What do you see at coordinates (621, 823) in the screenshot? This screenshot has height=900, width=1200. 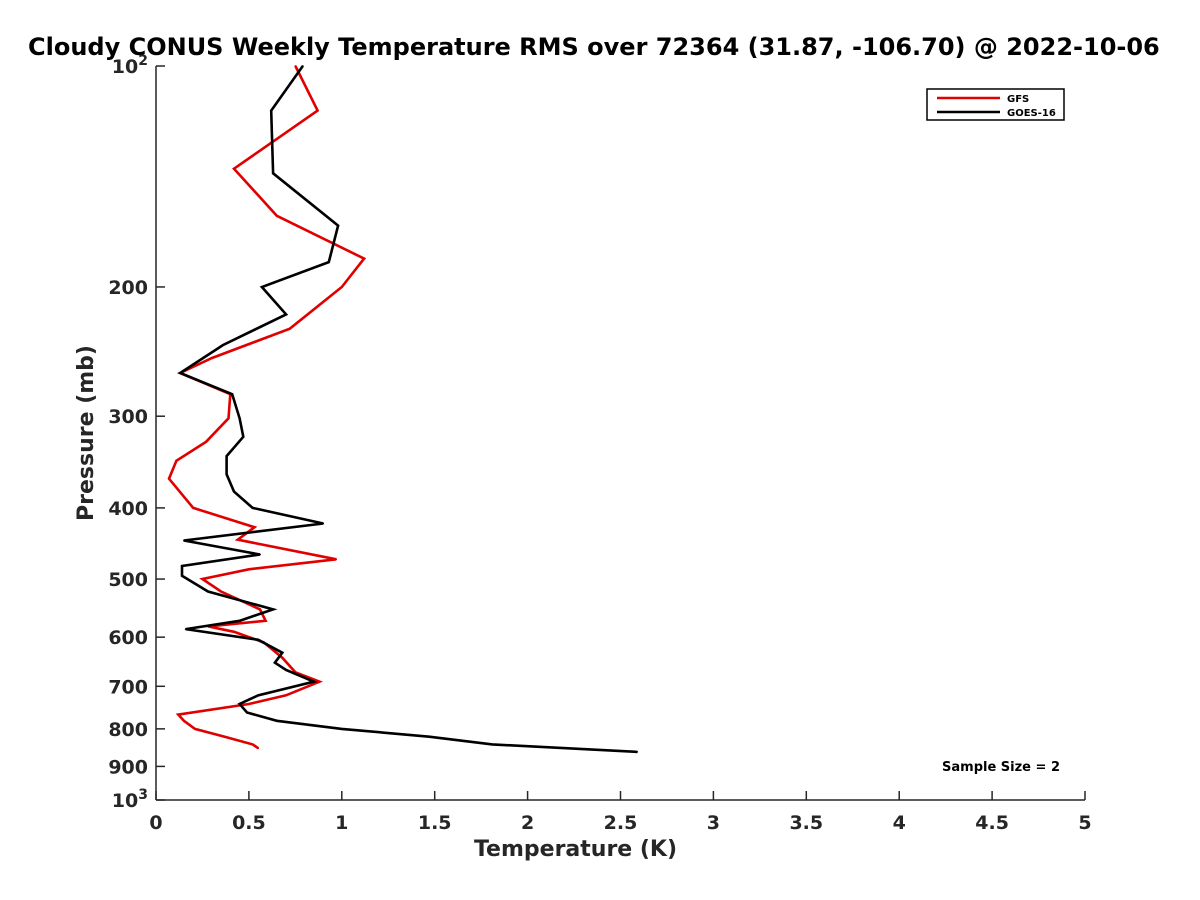 I see `x-tick-label: 2.5` at bounding box center [621, 823].